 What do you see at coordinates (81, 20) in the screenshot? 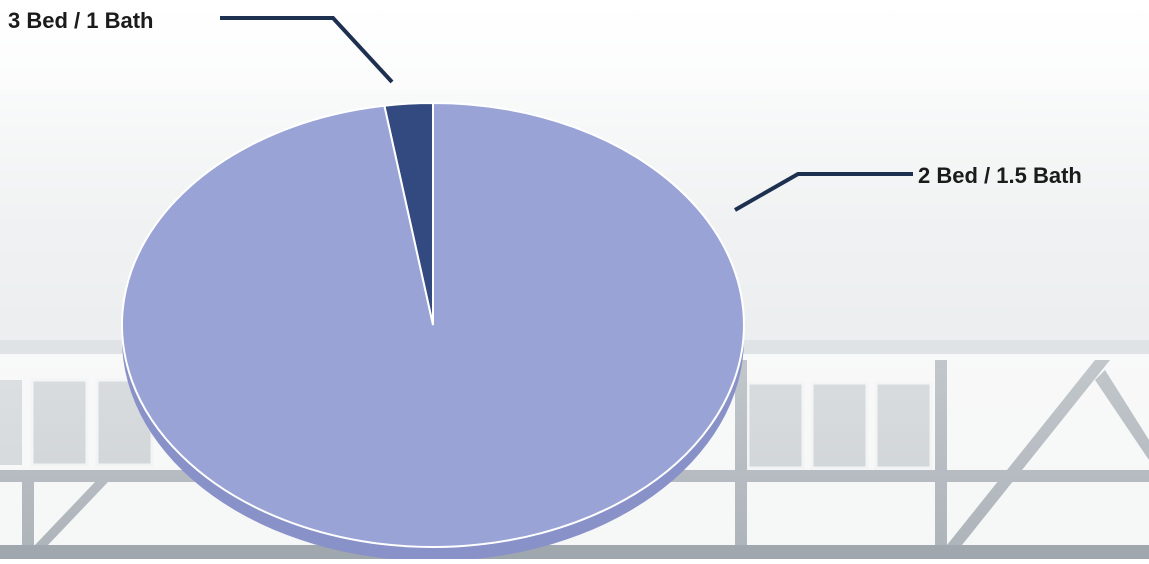
I see `slice-label-3-bed-1-bath: 3 Bed / 1 Bath` at bounding box center [81, 20].